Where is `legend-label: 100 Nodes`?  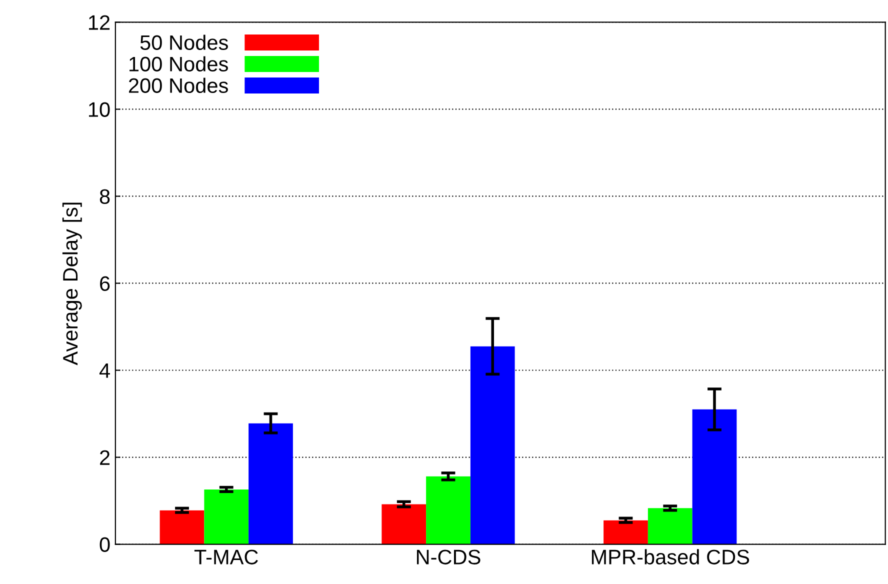
legend-label: 100 Nodes is located at coordinates (179, 64).